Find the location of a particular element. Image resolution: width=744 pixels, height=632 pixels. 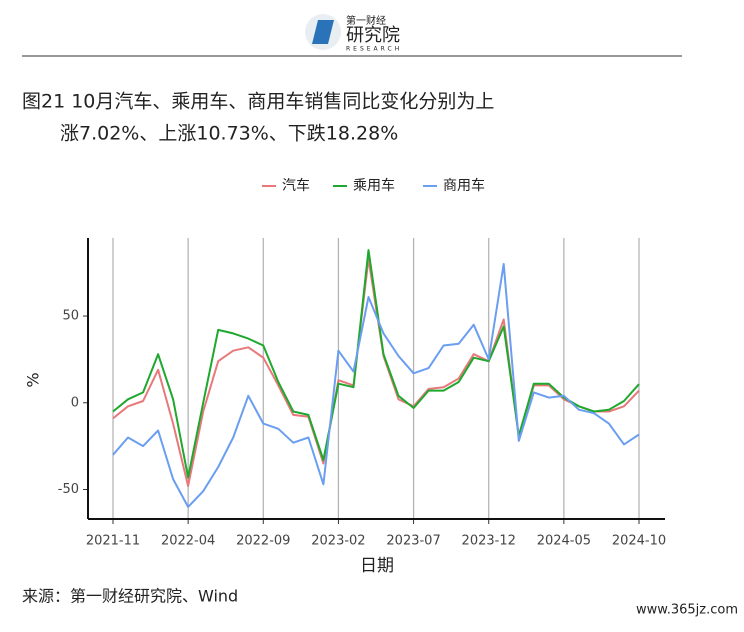

x-tick-label: 2021-11 is located at coordinates (113, 541).